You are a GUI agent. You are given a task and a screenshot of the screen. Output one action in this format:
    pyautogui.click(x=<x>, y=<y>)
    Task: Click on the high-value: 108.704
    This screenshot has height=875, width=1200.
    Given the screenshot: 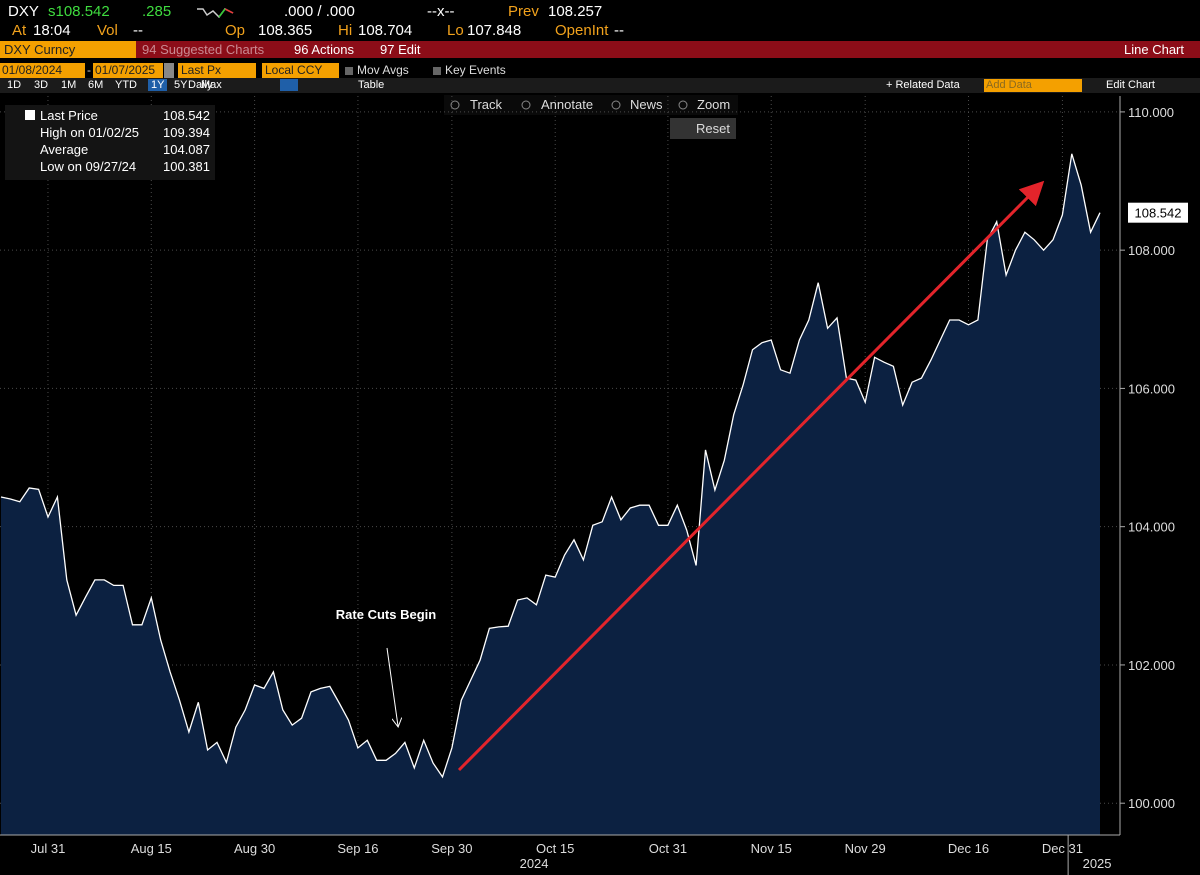 What is the action you would take?
    pyautogui.click(x=385, y=30)
    